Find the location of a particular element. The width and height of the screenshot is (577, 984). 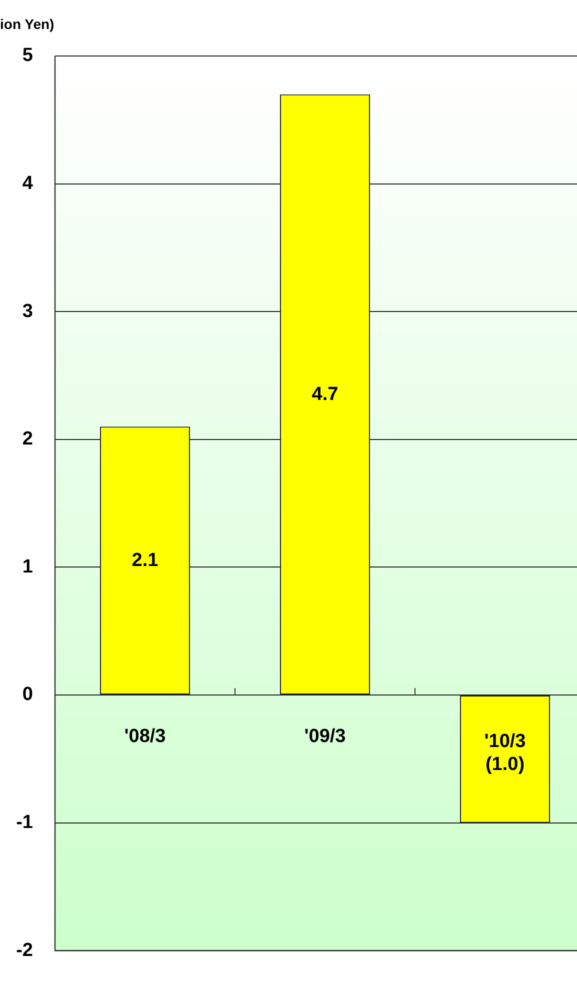

y-tick-label: -1 is located at coordinates (25, 823).